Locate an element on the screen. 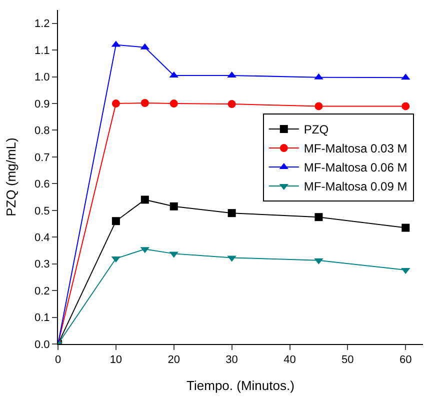 The height and width of the screenshot is (400, 438). x-tick-label: 0 is located at coordinates (58, 360).